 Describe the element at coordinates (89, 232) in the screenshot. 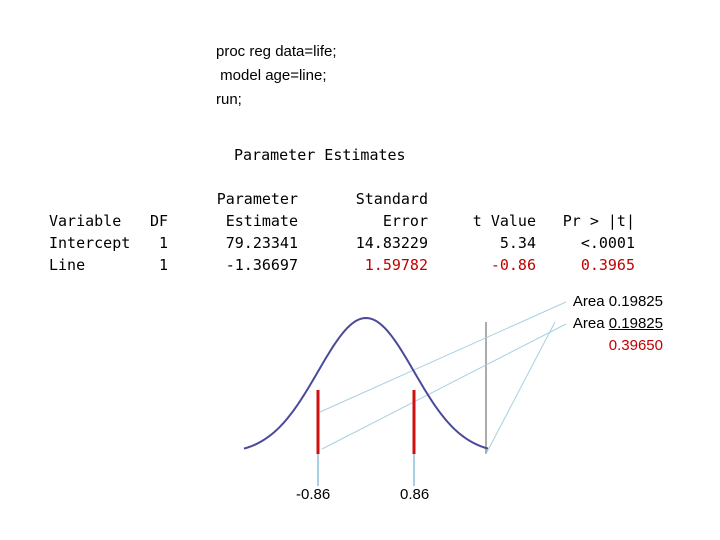

I see `column-variable: Variable Intercept Line` at that location.